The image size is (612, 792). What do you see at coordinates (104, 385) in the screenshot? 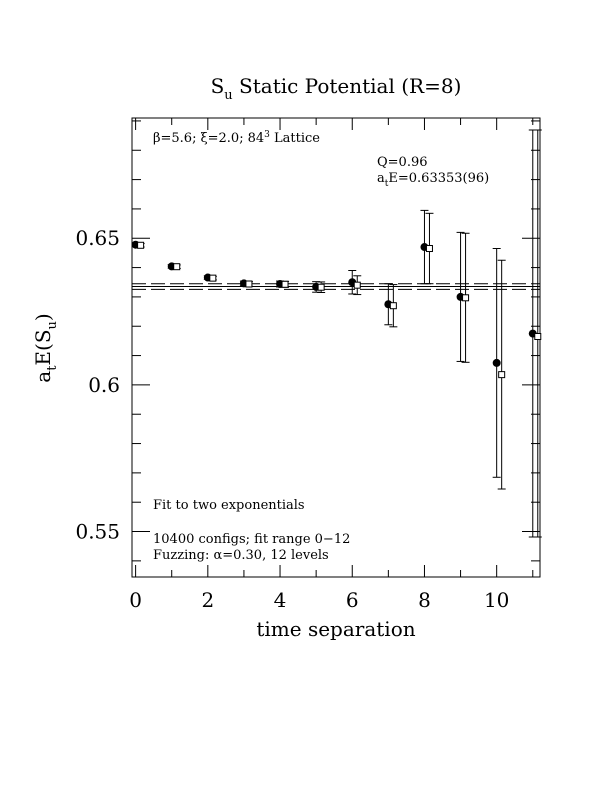
I see `y-tick-label: 0.6` at bounding box center [104, 385].